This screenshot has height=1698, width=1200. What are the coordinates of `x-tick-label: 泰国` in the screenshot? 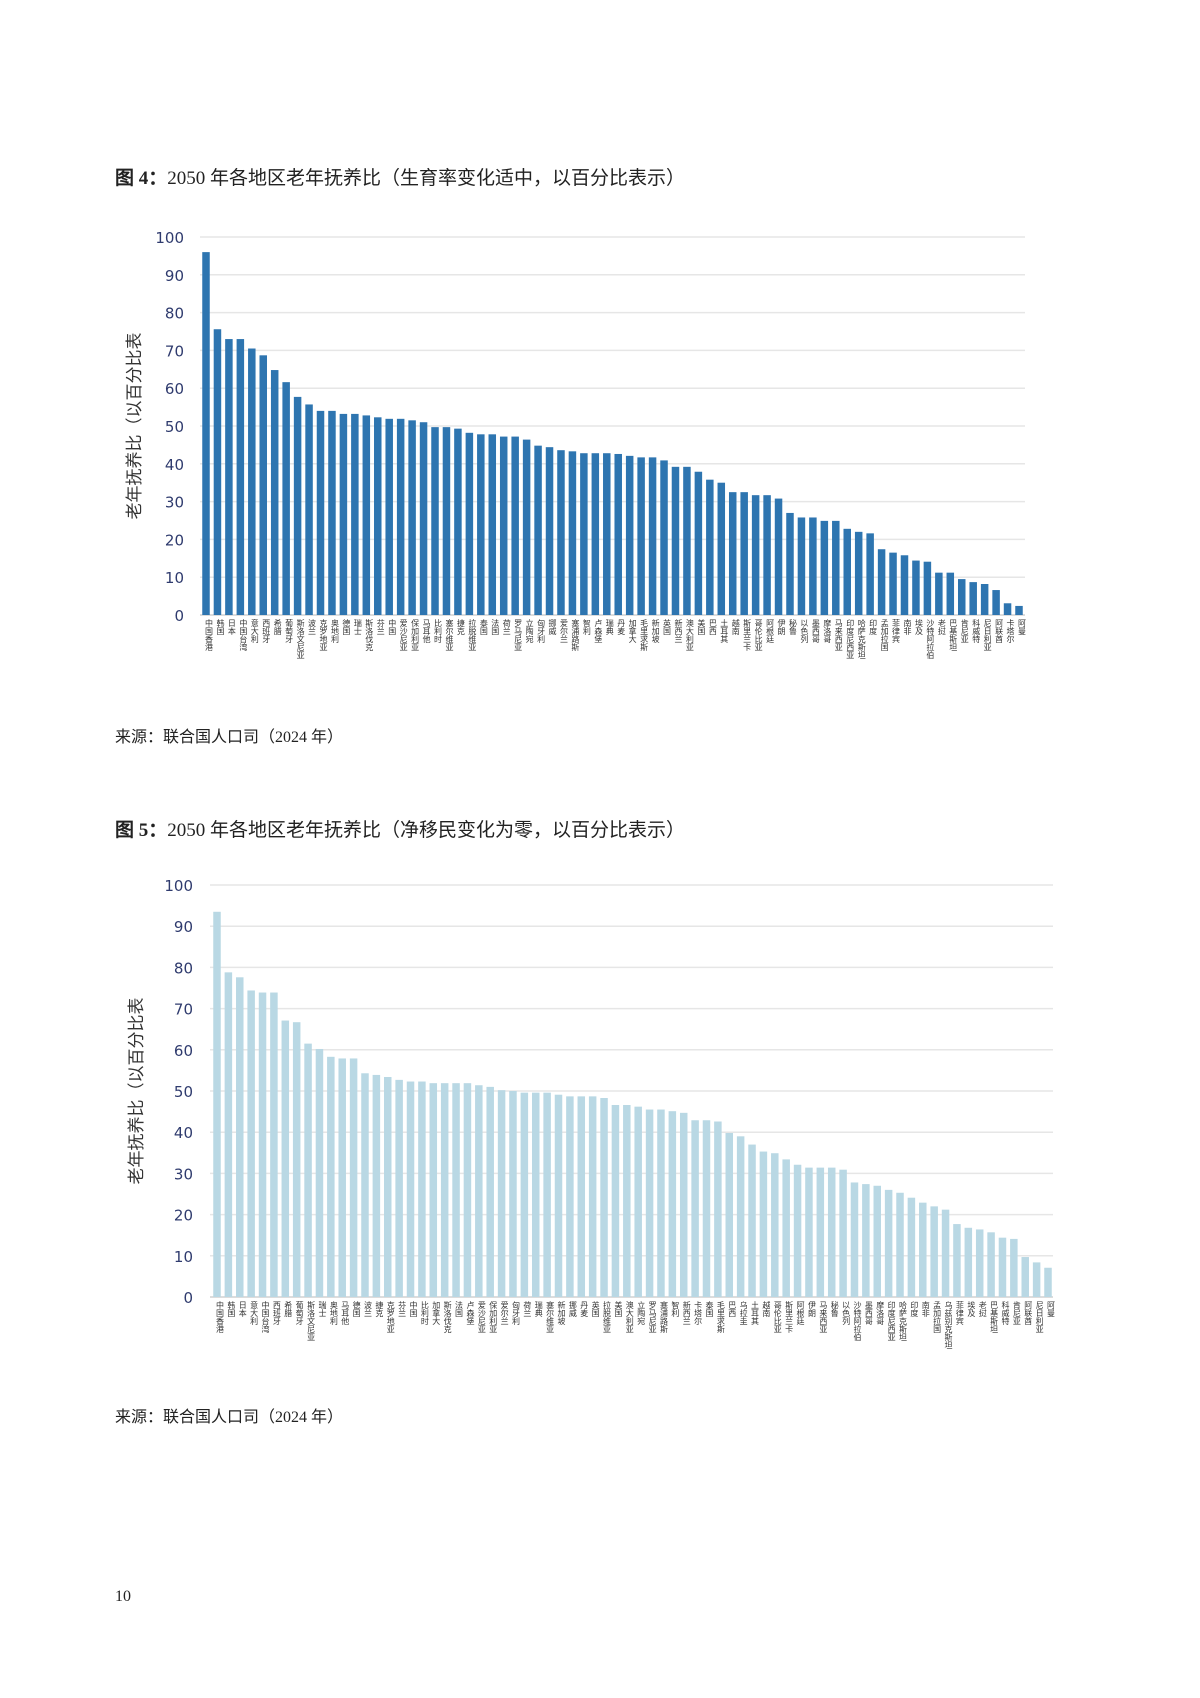 It's located at (483, 627).